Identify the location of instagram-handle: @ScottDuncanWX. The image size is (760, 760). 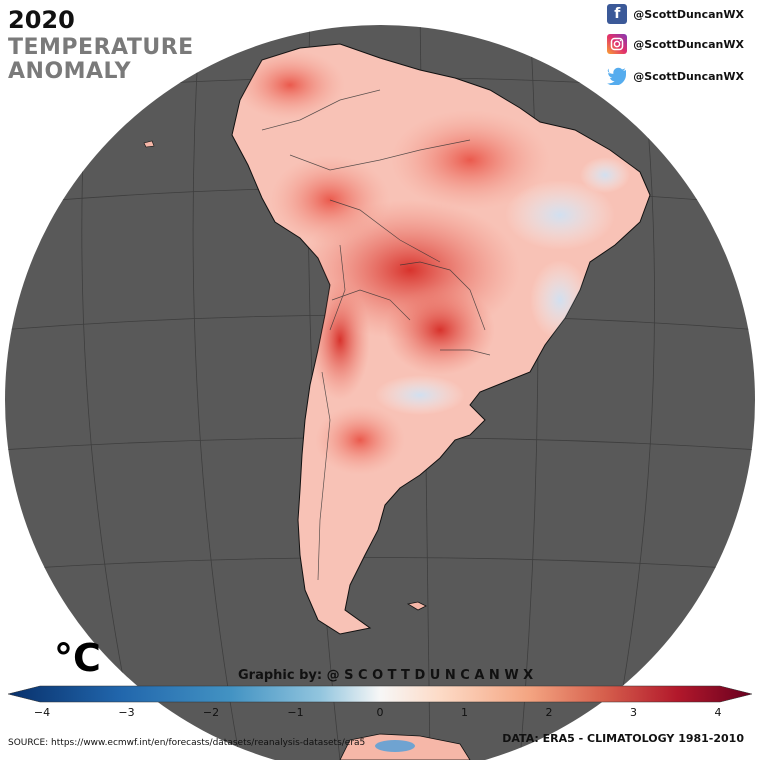
(688, 44).